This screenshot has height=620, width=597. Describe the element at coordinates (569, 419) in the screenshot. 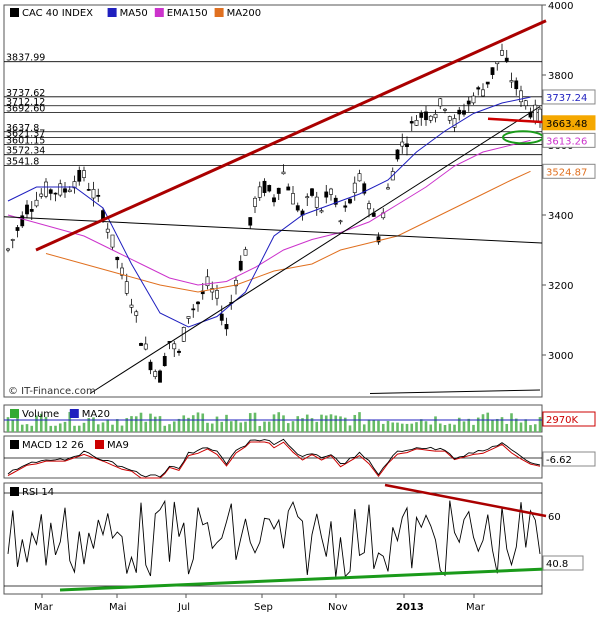

I see `volume-badge` at that location.